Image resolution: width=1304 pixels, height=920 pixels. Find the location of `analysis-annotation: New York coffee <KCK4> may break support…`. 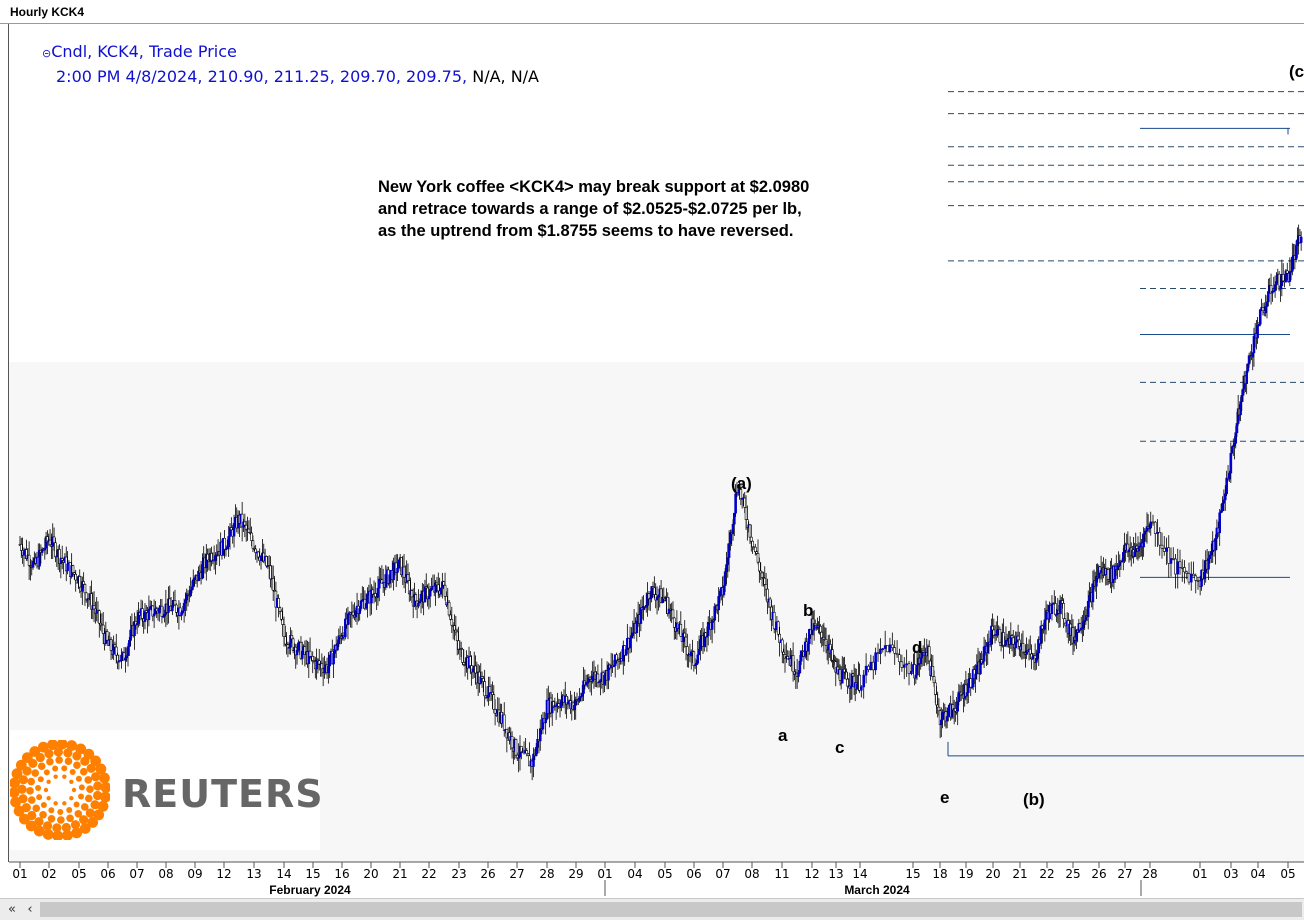

analysis-annotation: New York coffee <KCK4> may break support… is located at coordinates (593, 209).